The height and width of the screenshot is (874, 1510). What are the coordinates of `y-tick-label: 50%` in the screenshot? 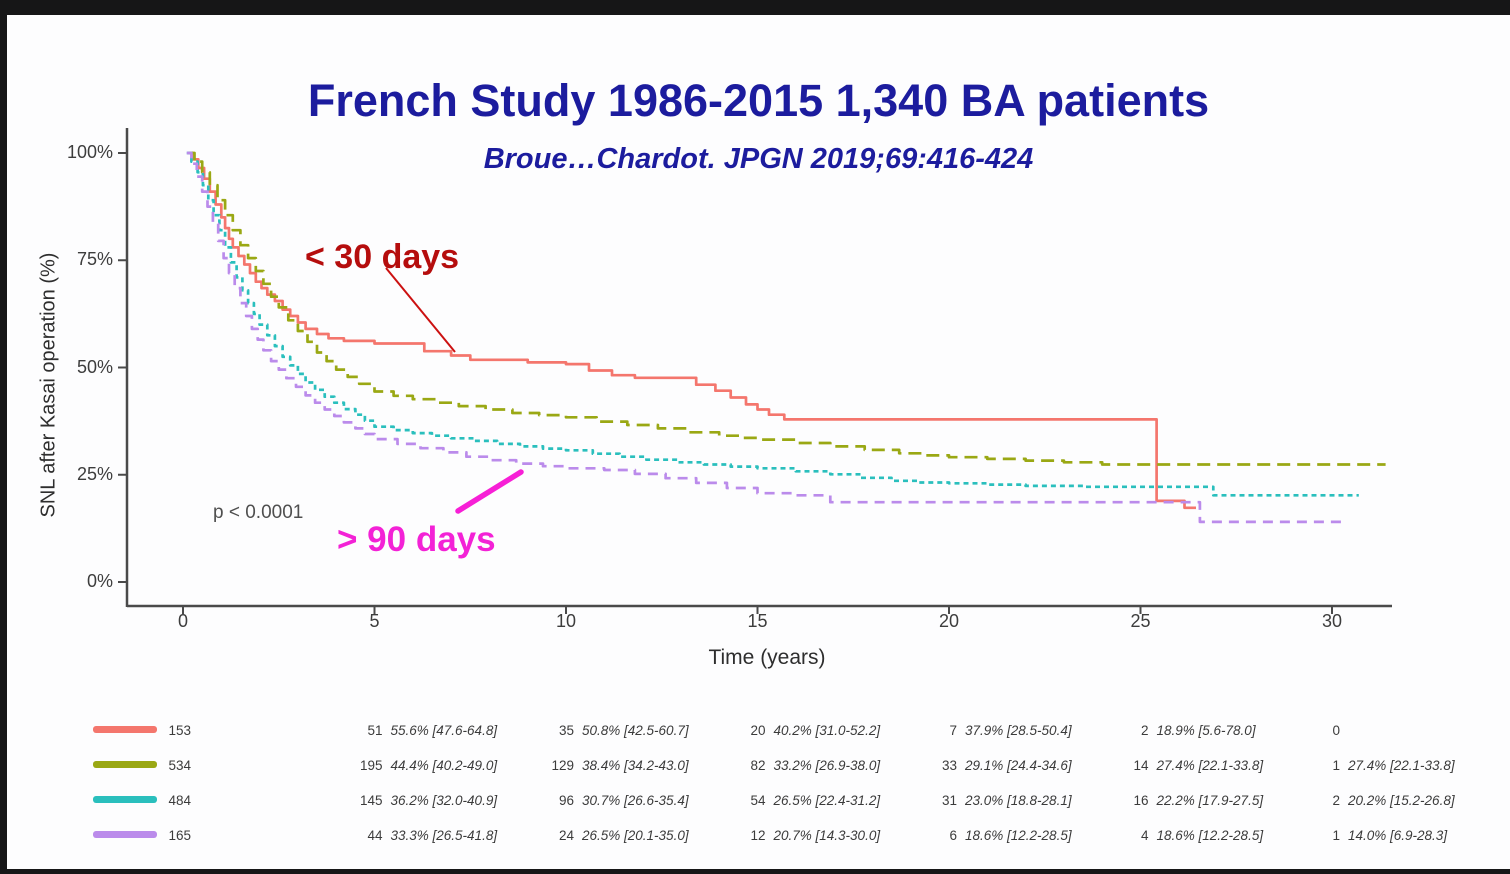 It's located at (94, 366).